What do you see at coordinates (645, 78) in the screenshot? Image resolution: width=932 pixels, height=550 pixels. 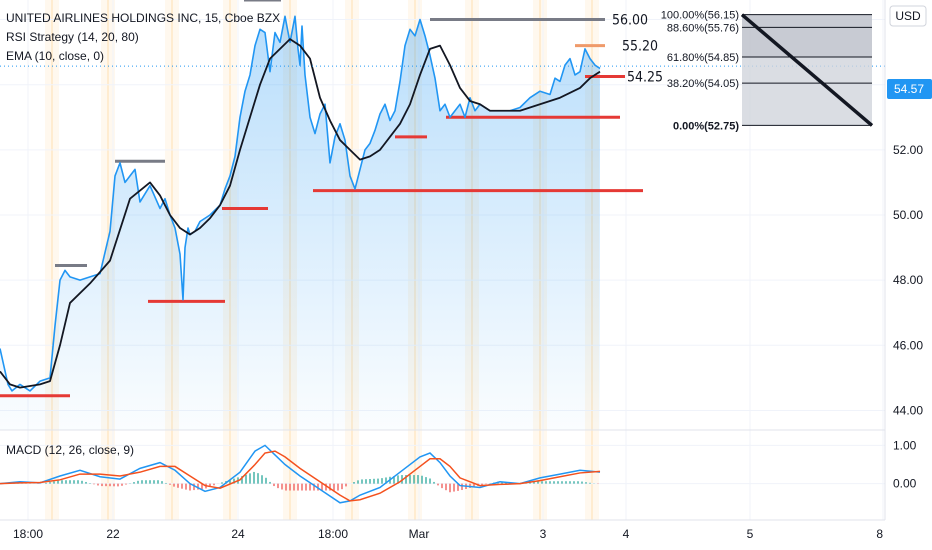 I see `level-label: 54.25` at bounding box center [645, 78].